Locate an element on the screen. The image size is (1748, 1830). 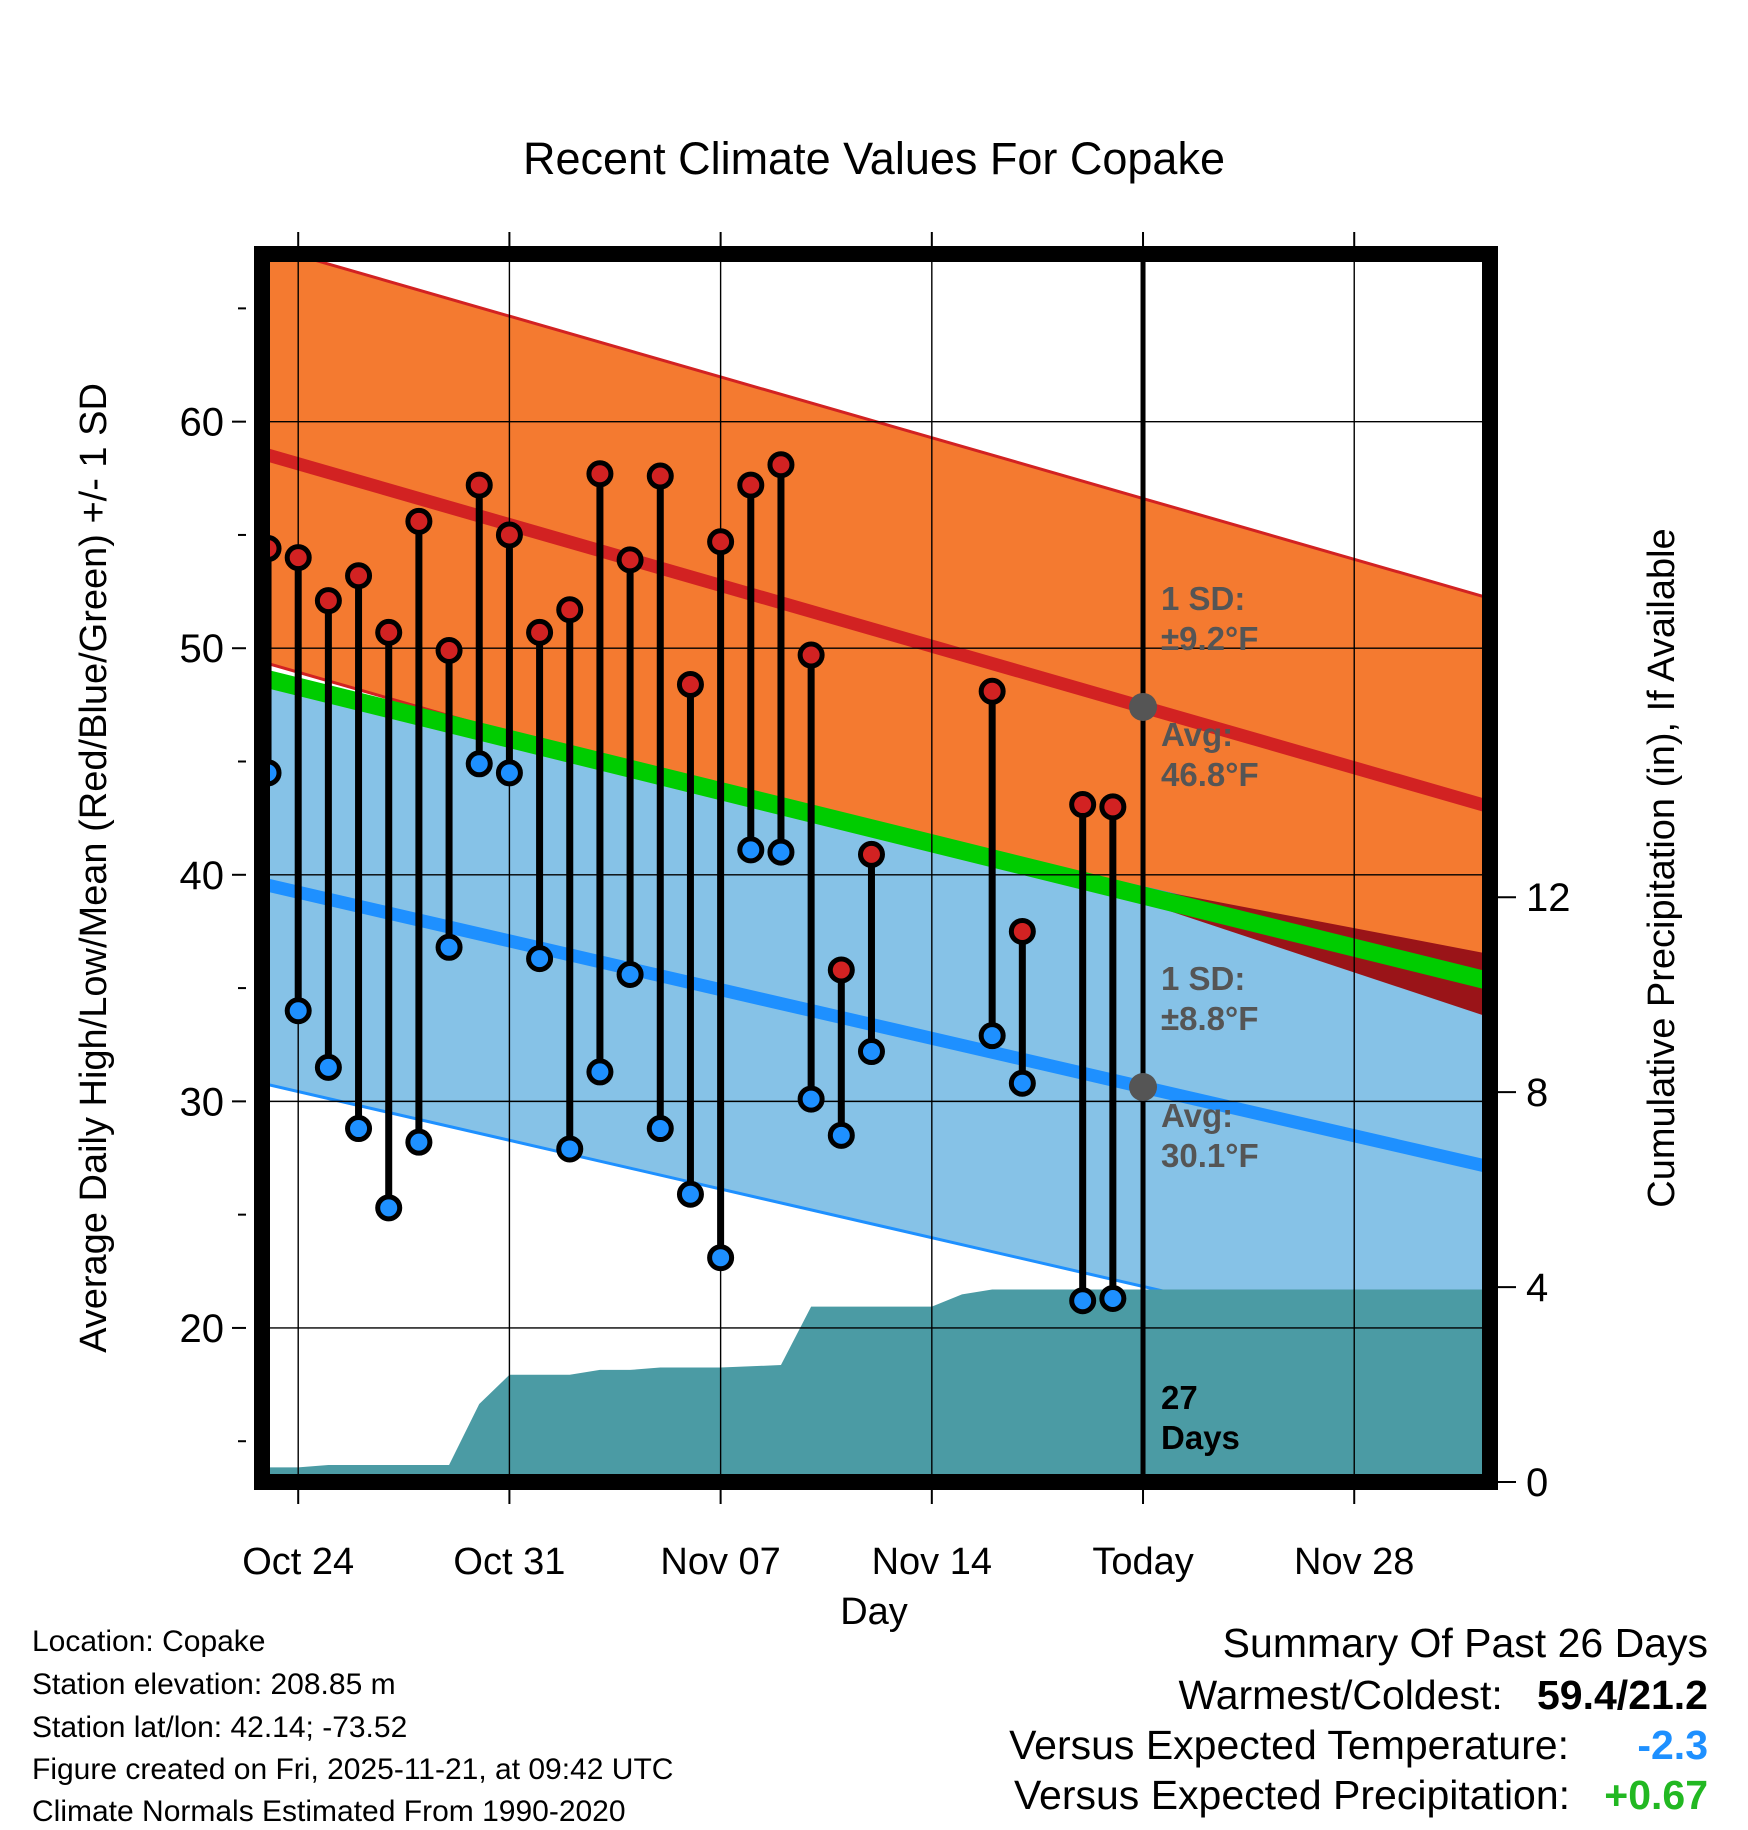
y2-tick-label: 4 is located at coordinates (1537, 1288).